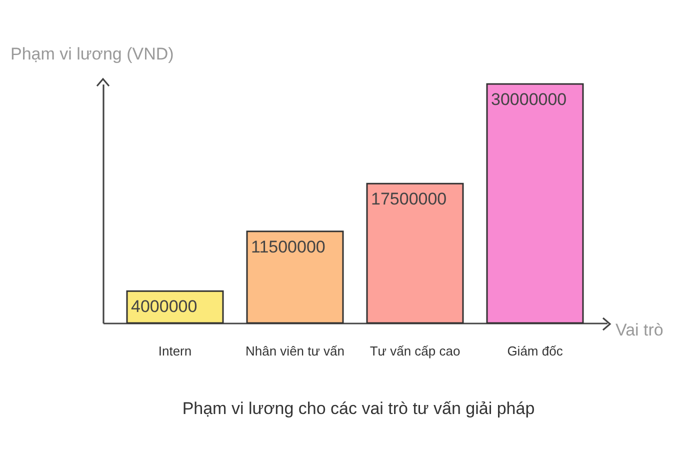 The height and width of the screenshot is (463, 696). I want to click on text: Phạm vi lương cho các vai trò tư vấn giải pháp, so click(358, 409).